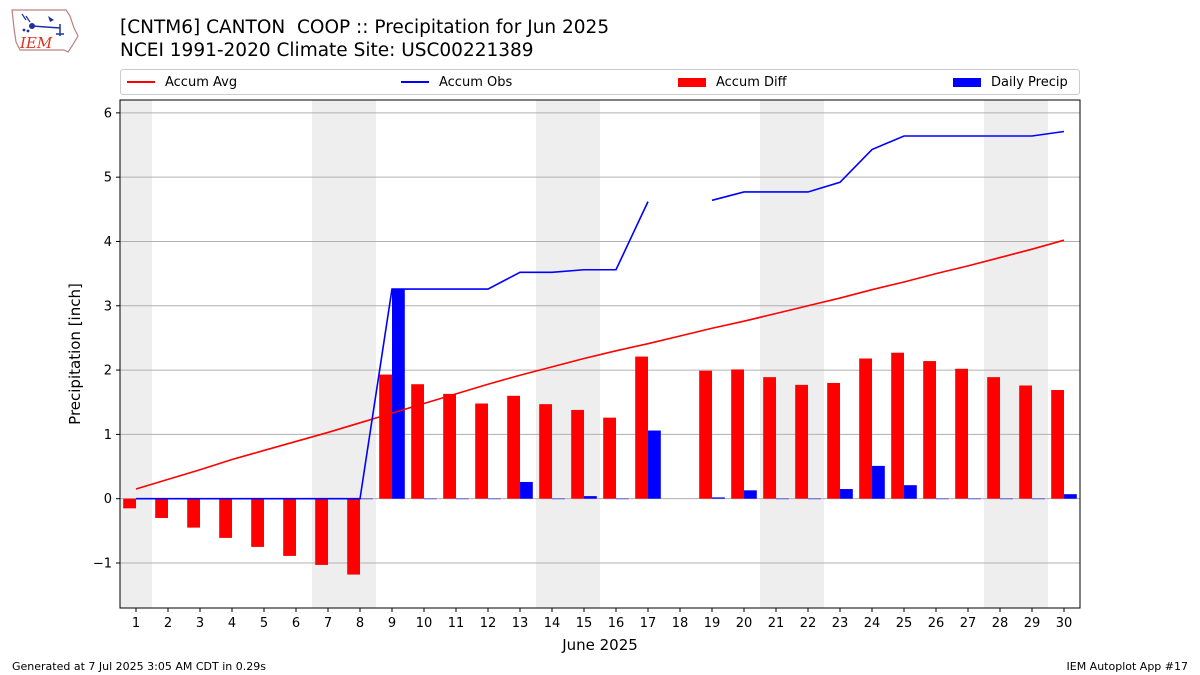 The image size is (1200, 675). What do you see at coordinates (648, 623) in the screenshot?
I see `x-tick-label: 17` at bounding box center [648, 623].